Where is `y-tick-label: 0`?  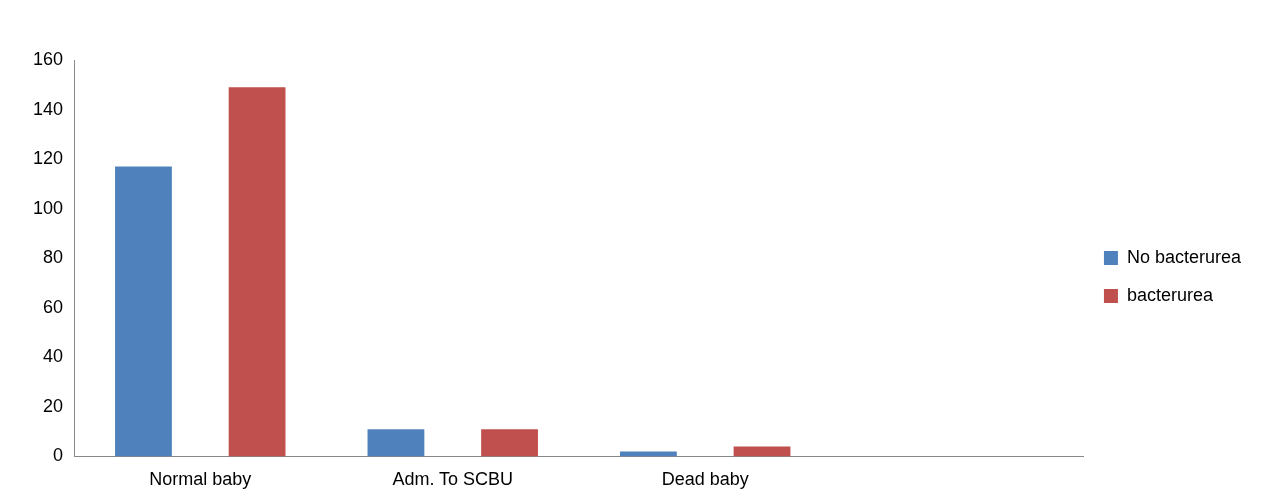
y-tick-label: 0 is located at coordinates (58, 455).